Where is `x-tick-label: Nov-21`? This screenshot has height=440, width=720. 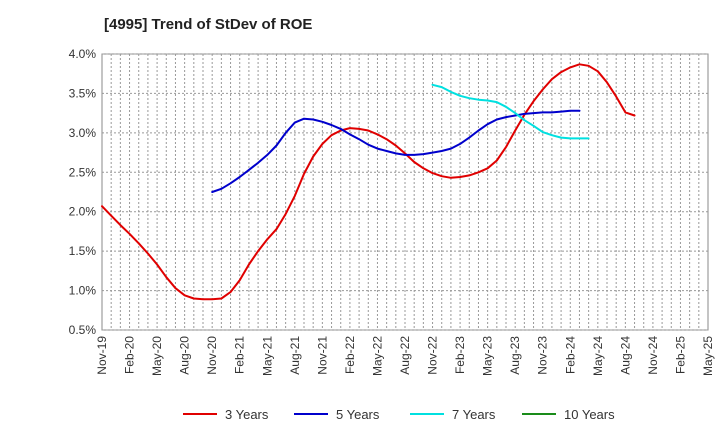 x-tick-label: Nov-21 is located at coordinates (322, 355).